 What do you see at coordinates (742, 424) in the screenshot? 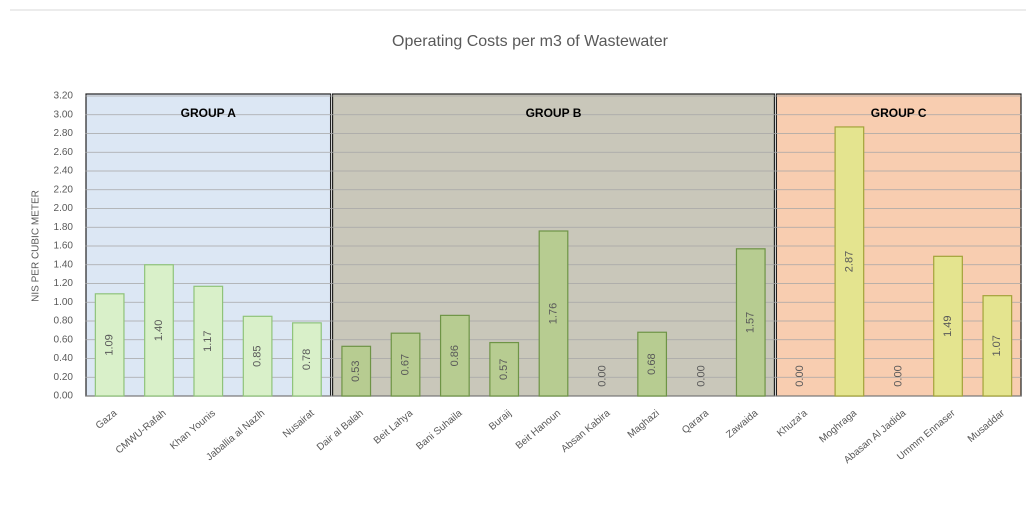
I see `x-tick-label: Zawaida` at bounding box center [742, 424].